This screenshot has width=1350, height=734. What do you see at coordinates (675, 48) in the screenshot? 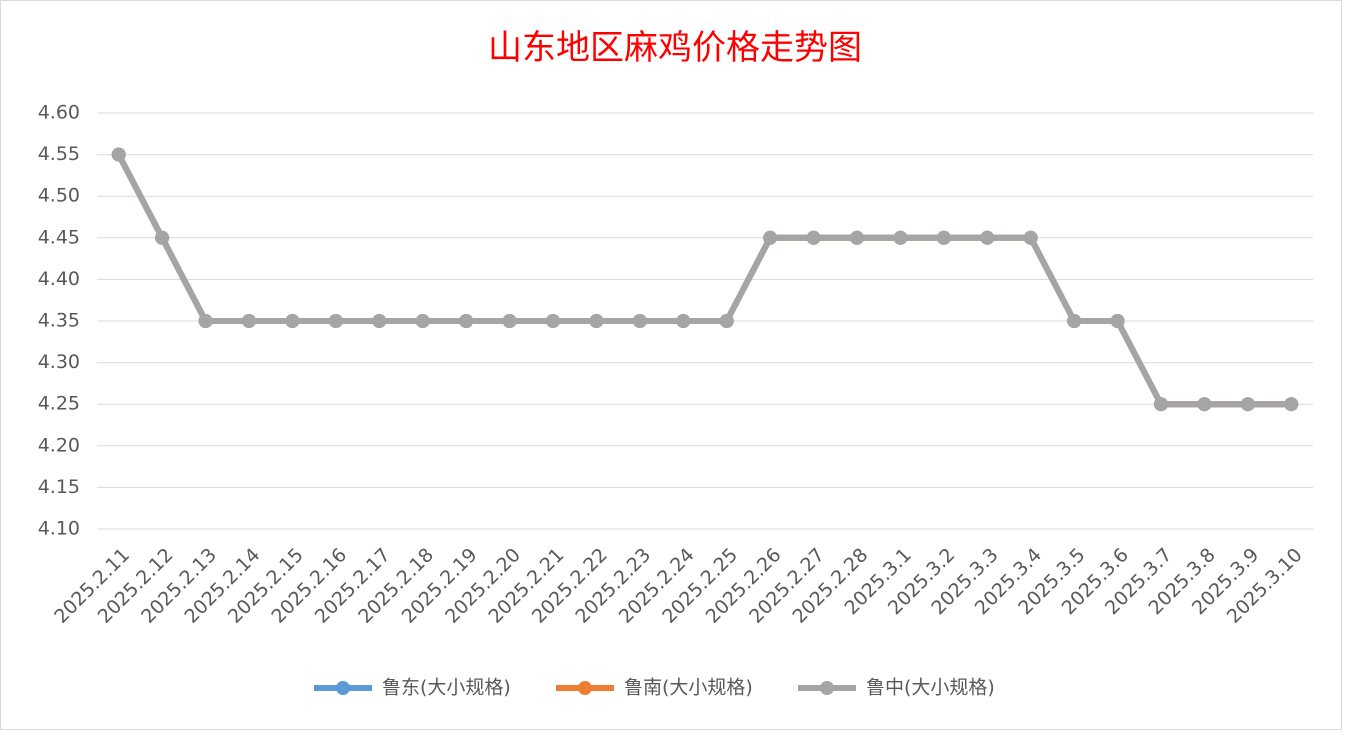
I see `chart-title: 山东地区麻鸡价格走势图` at bounding box center [675, 48].